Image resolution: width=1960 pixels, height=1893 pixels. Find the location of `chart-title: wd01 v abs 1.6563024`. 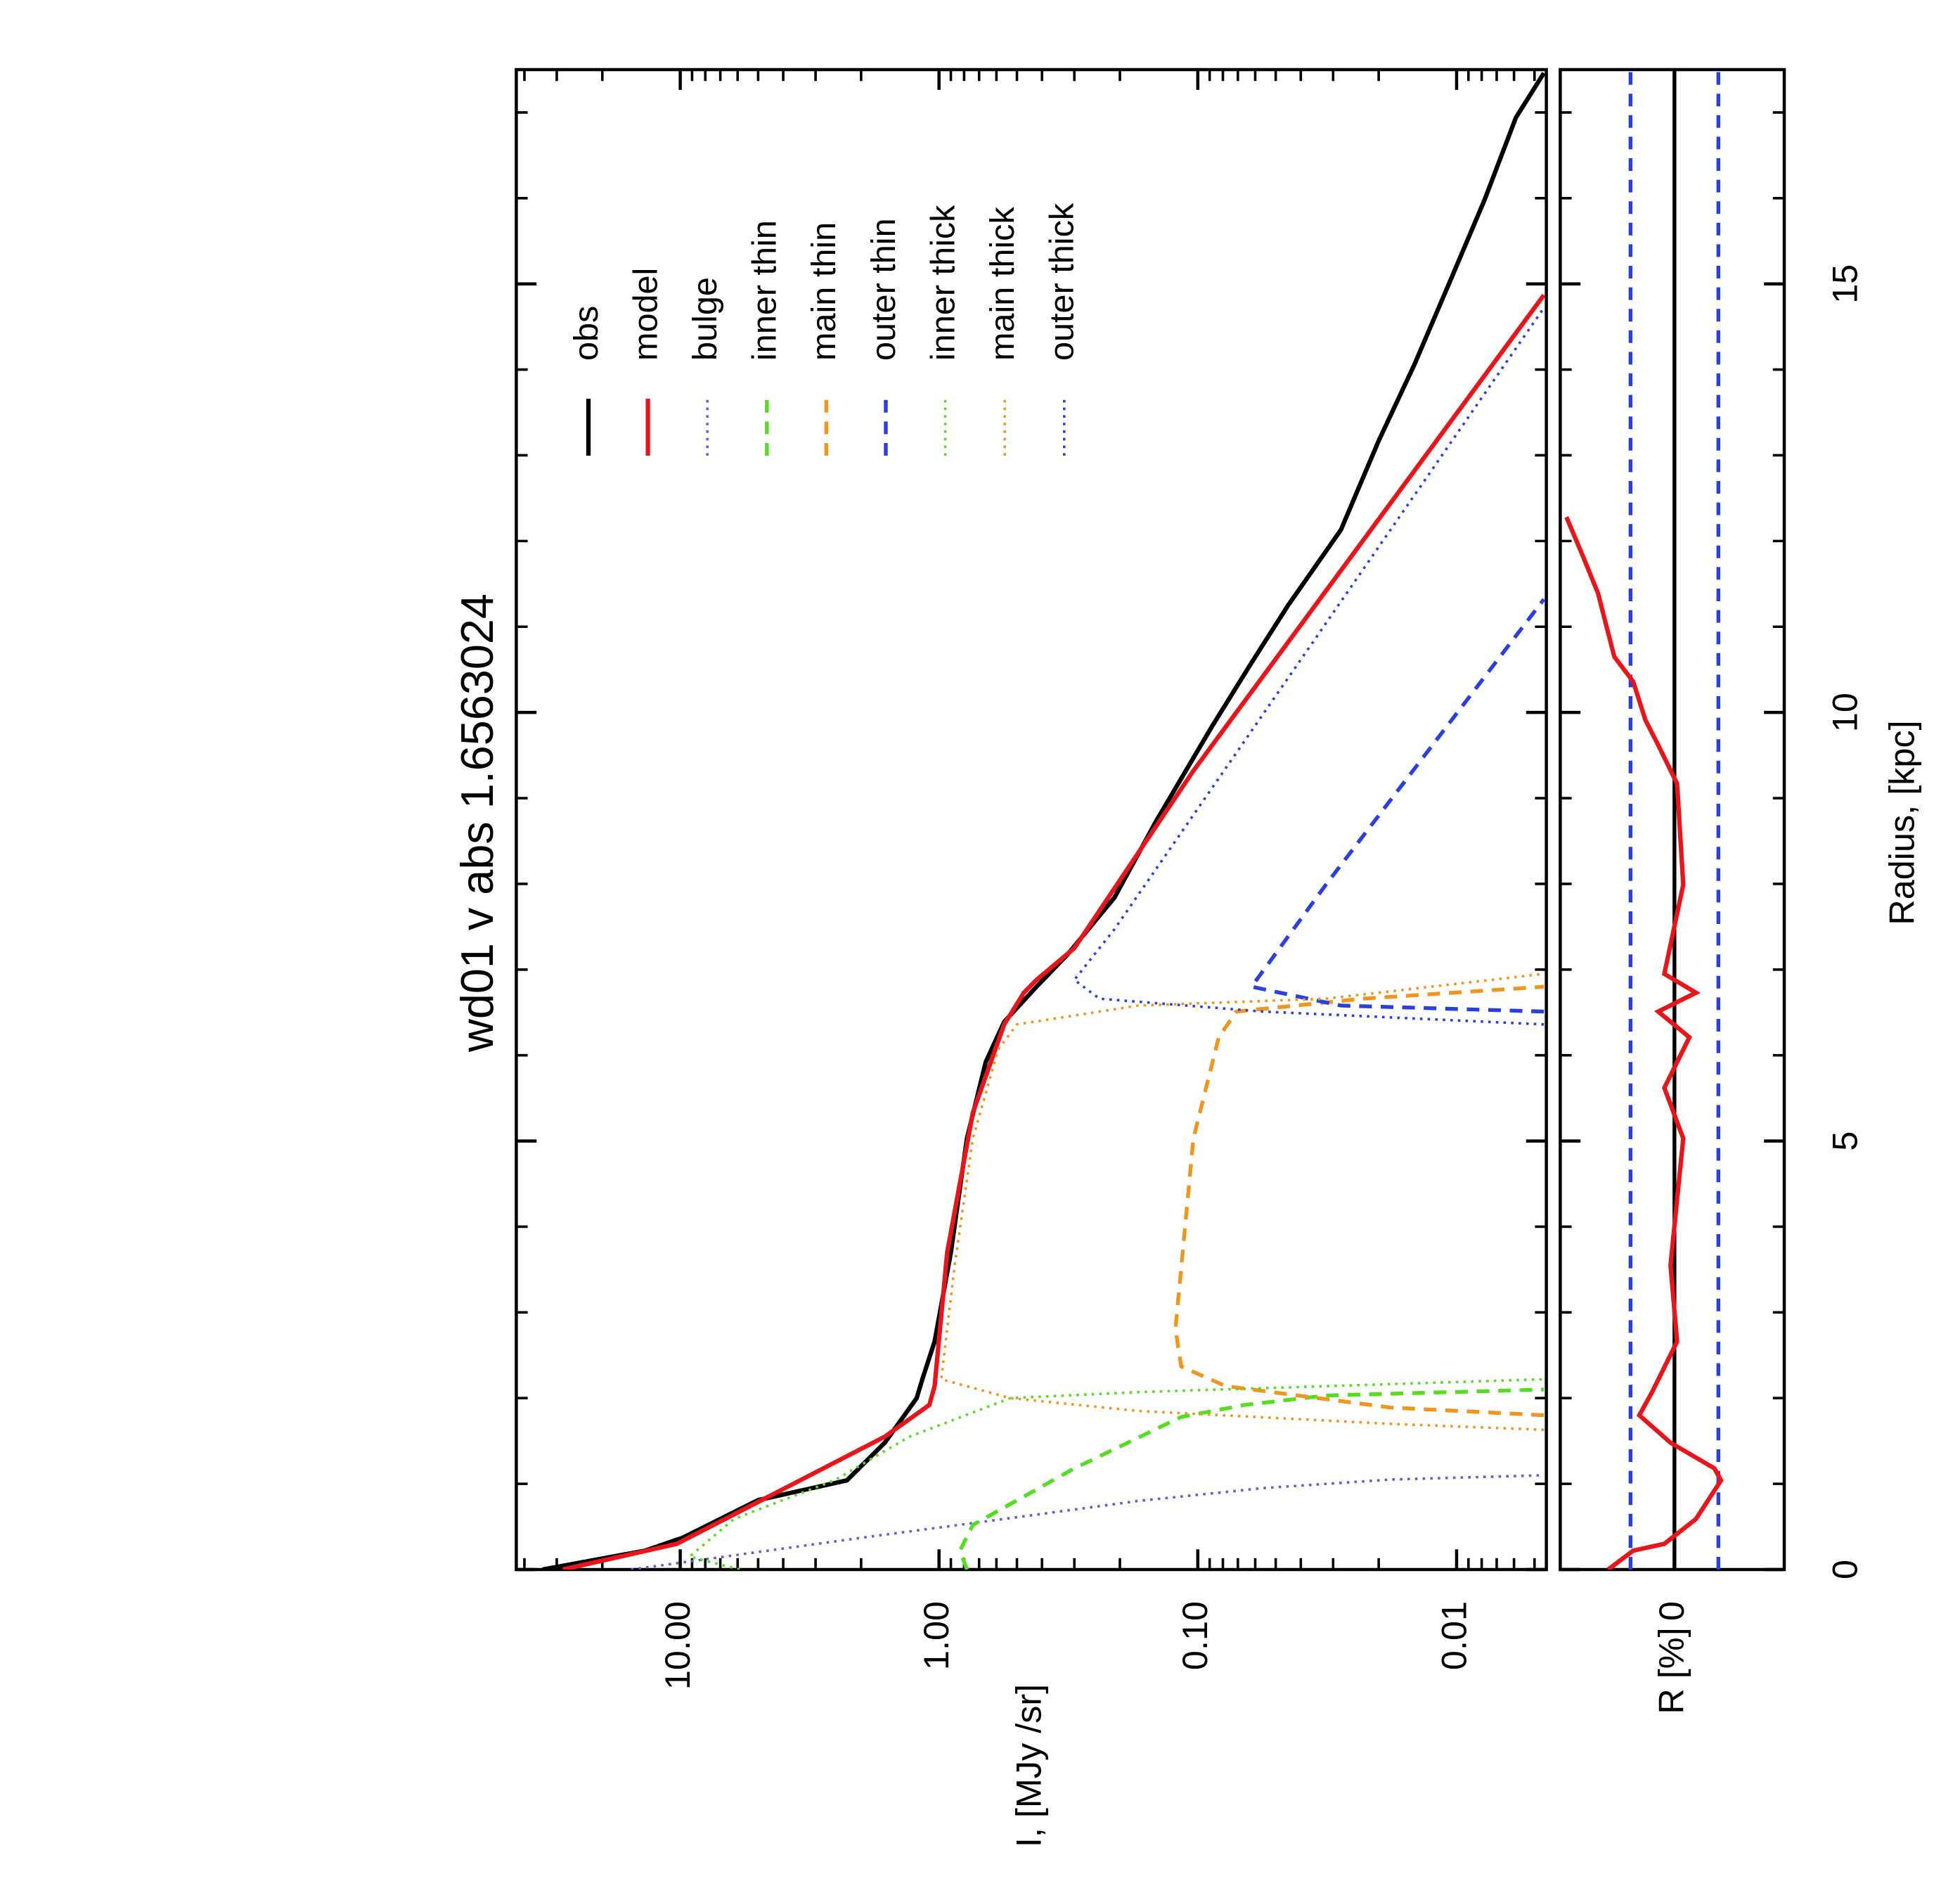

chart-title: wd01 v abs 1.6563024 is located at coordinates (477, 823).